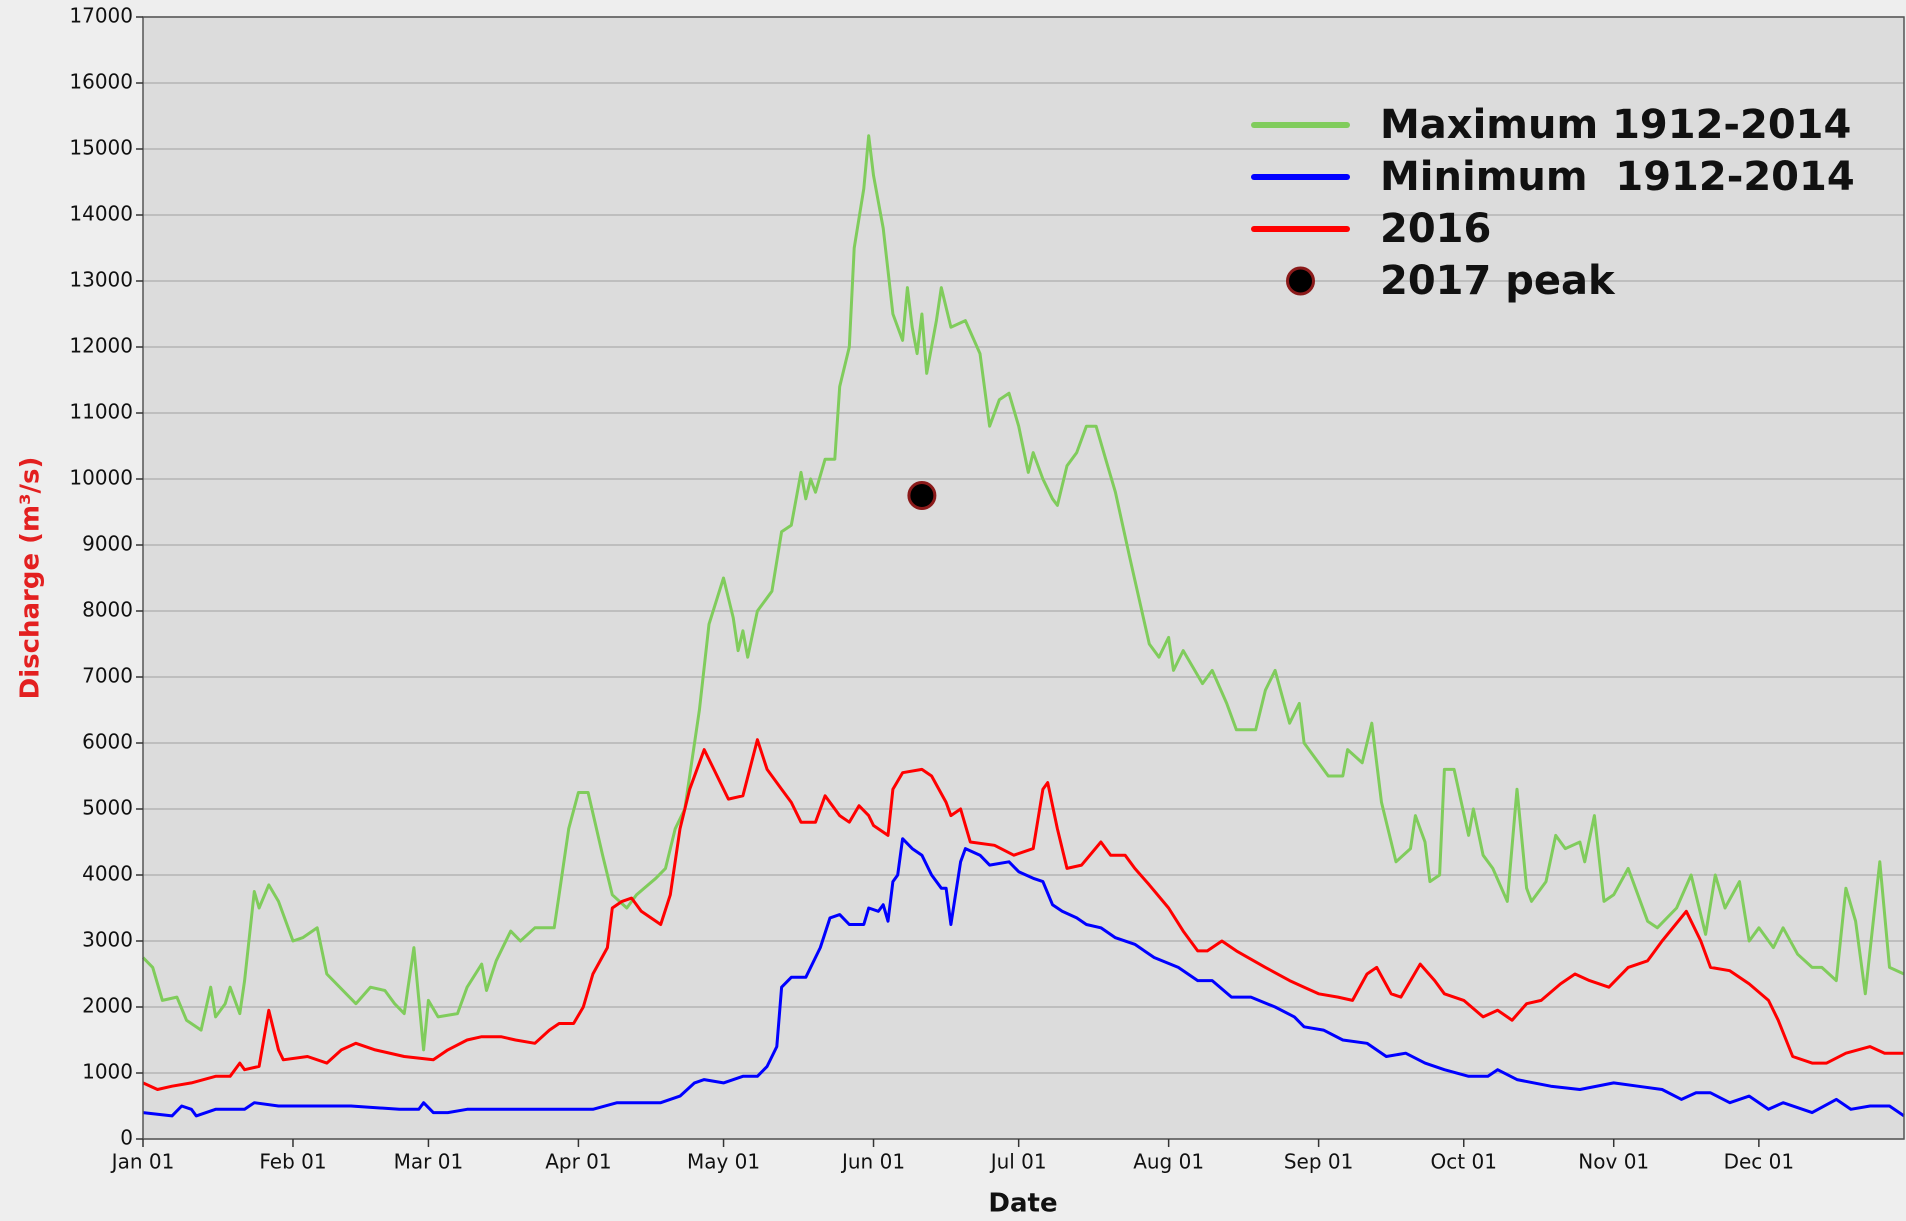 This screenshot has height=1221, width=1906. Describe the element at coordinates (292, 1162) in the screenshot. I see `x-tick-label: Feb 01` at that location.